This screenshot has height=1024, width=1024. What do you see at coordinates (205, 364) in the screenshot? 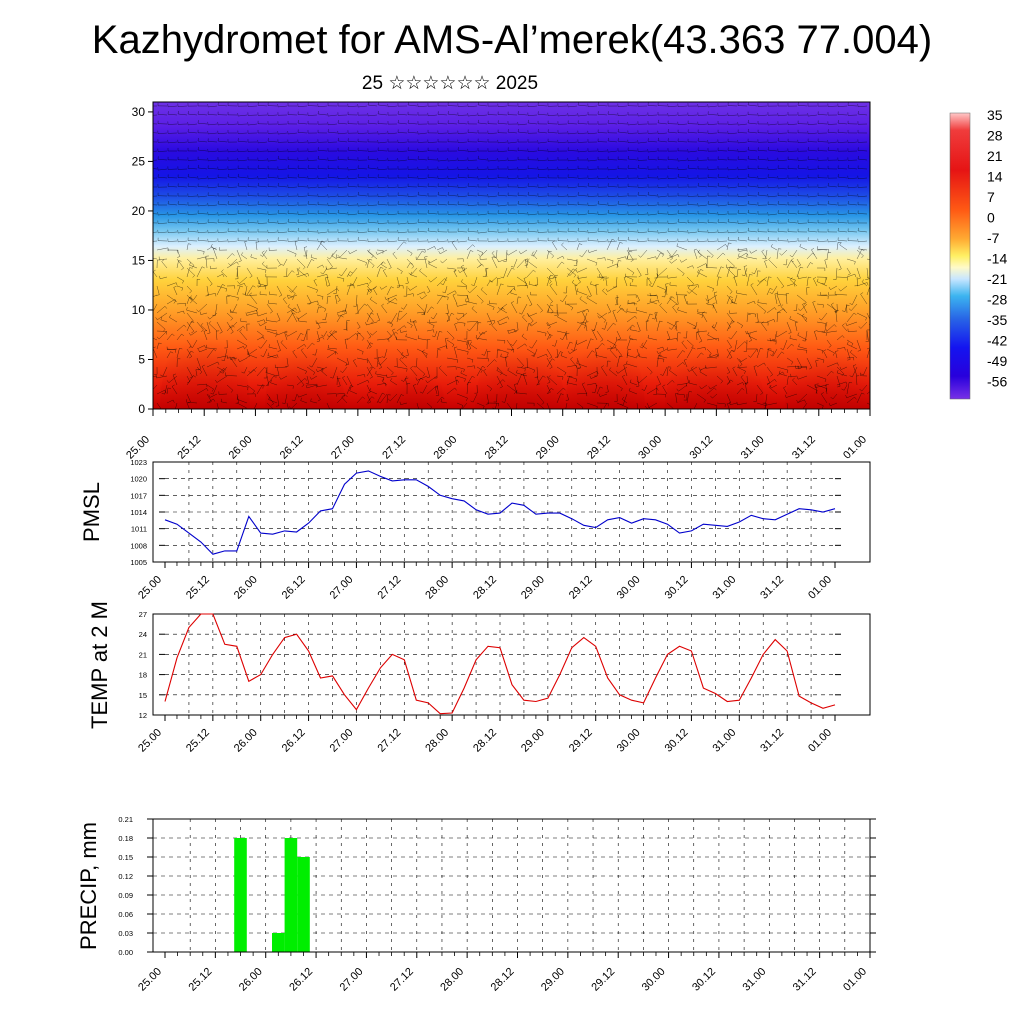
I see `warm-core` at bounding box center [205, 364].